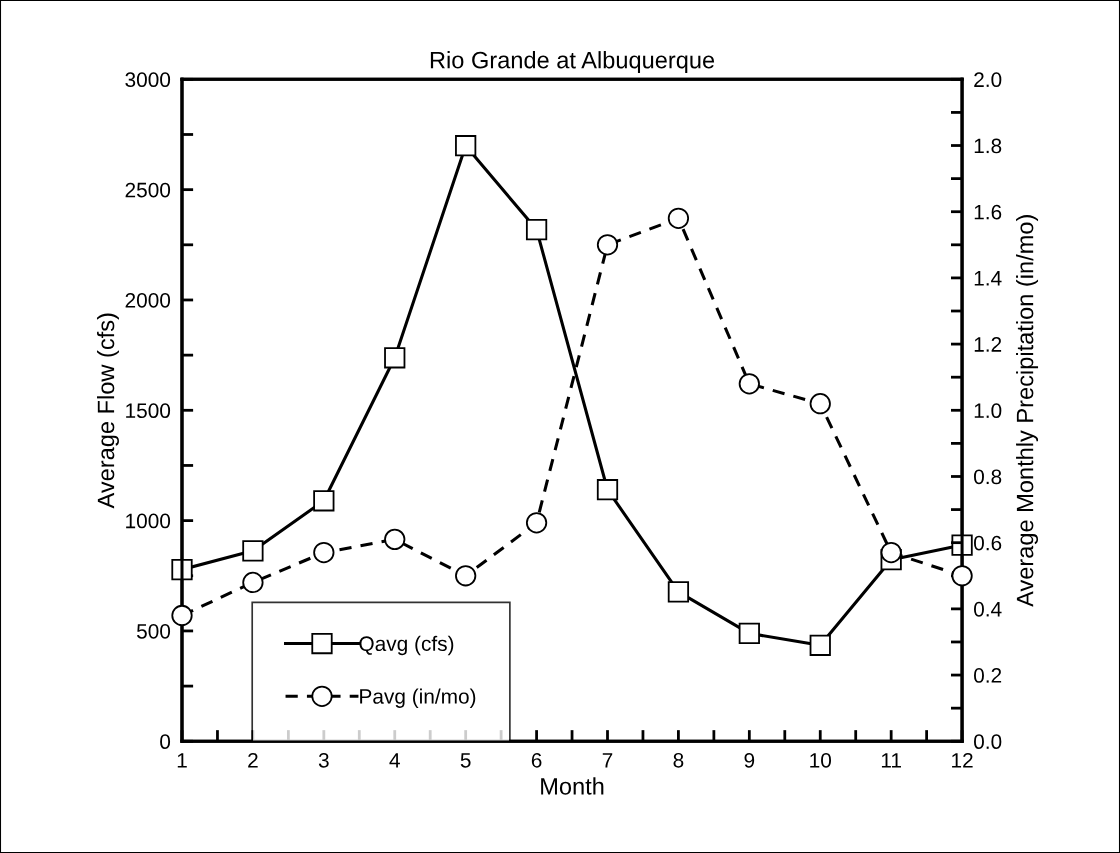  What do you see at coordinates (148, 521) in the screenshot?
I see `y-tick-label: 1000` at bounding box center [148, 521].